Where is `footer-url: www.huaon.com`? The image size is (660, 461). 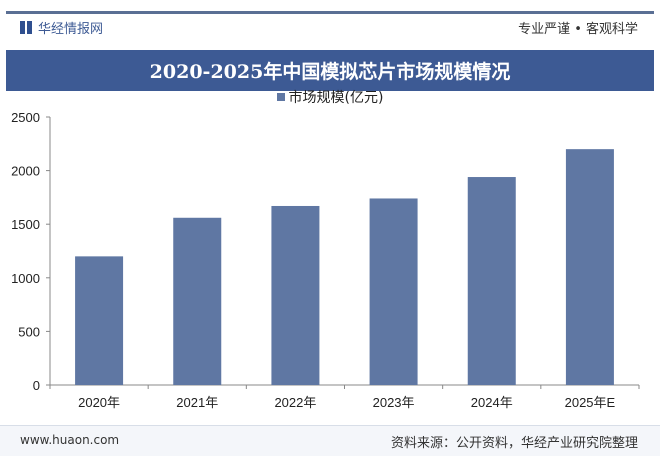 footer-url: www.huaon.com is located at coordinates (70, 440).